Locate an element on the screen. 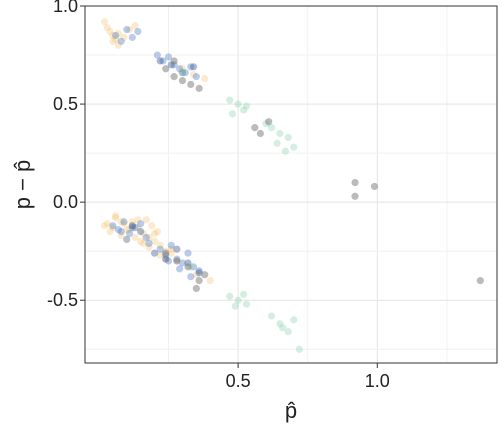 This screenshot has width=504, height=432. y-tick-label: 0.0 is located at coordinates (65, 202).